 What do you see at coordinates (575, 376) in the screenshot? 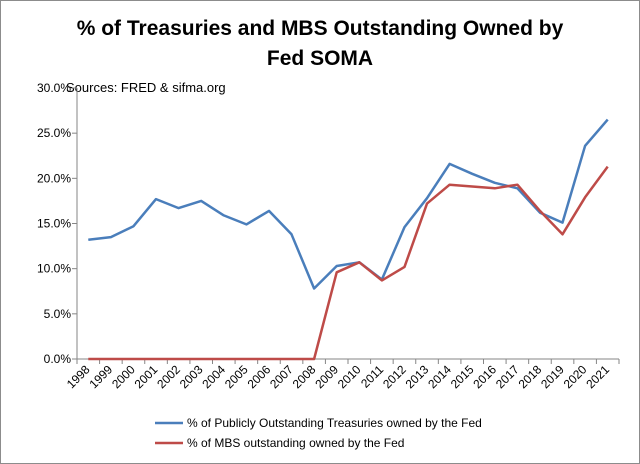
I see `x-tick-label: 2020` at bounding box center [575, 376].